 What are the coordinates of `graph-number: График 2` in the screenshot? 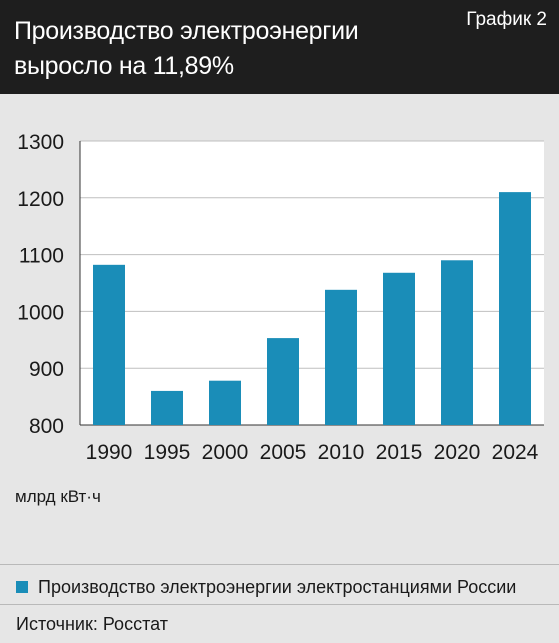 It's located at (506, 19).